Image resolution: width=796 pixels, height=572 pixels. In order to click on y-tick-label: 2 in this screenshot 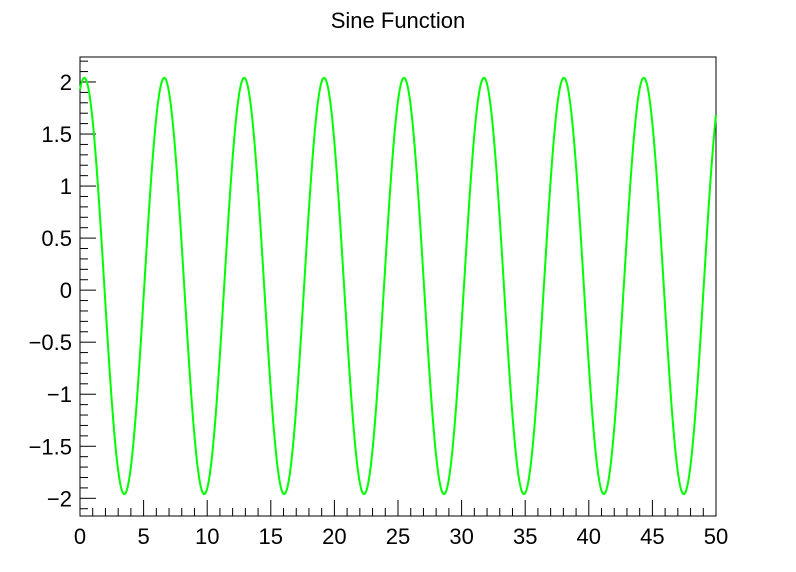, I will do `click(66, 82)`.